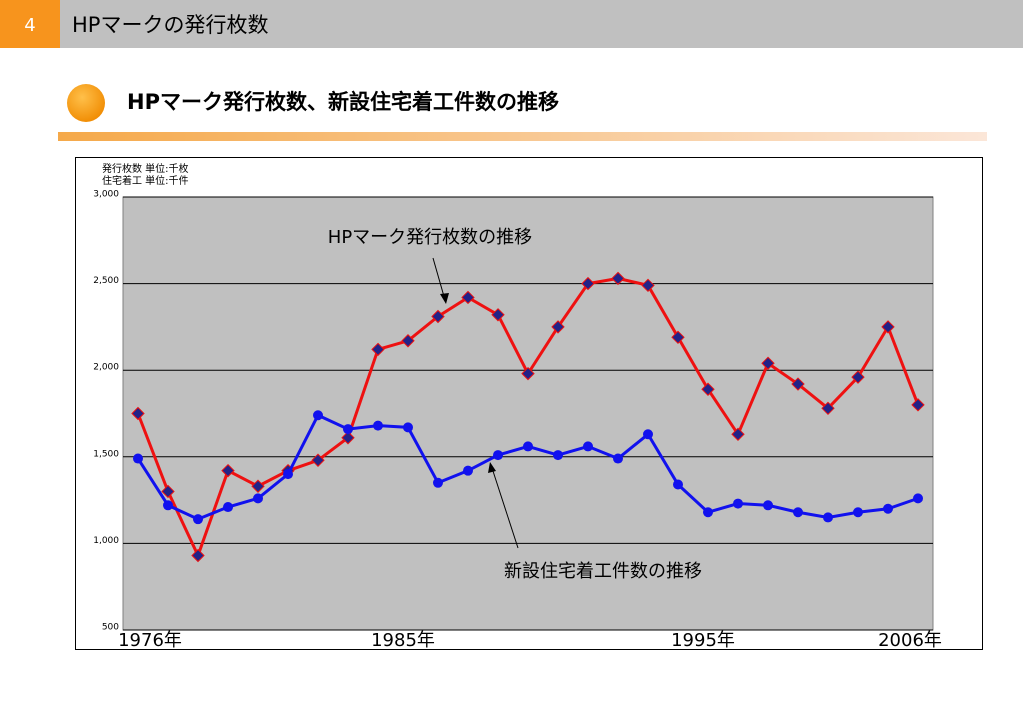  Describe the element at coordinates (106, 281) in the screenshot. I see `y-tick-label: 2,500` at that location.